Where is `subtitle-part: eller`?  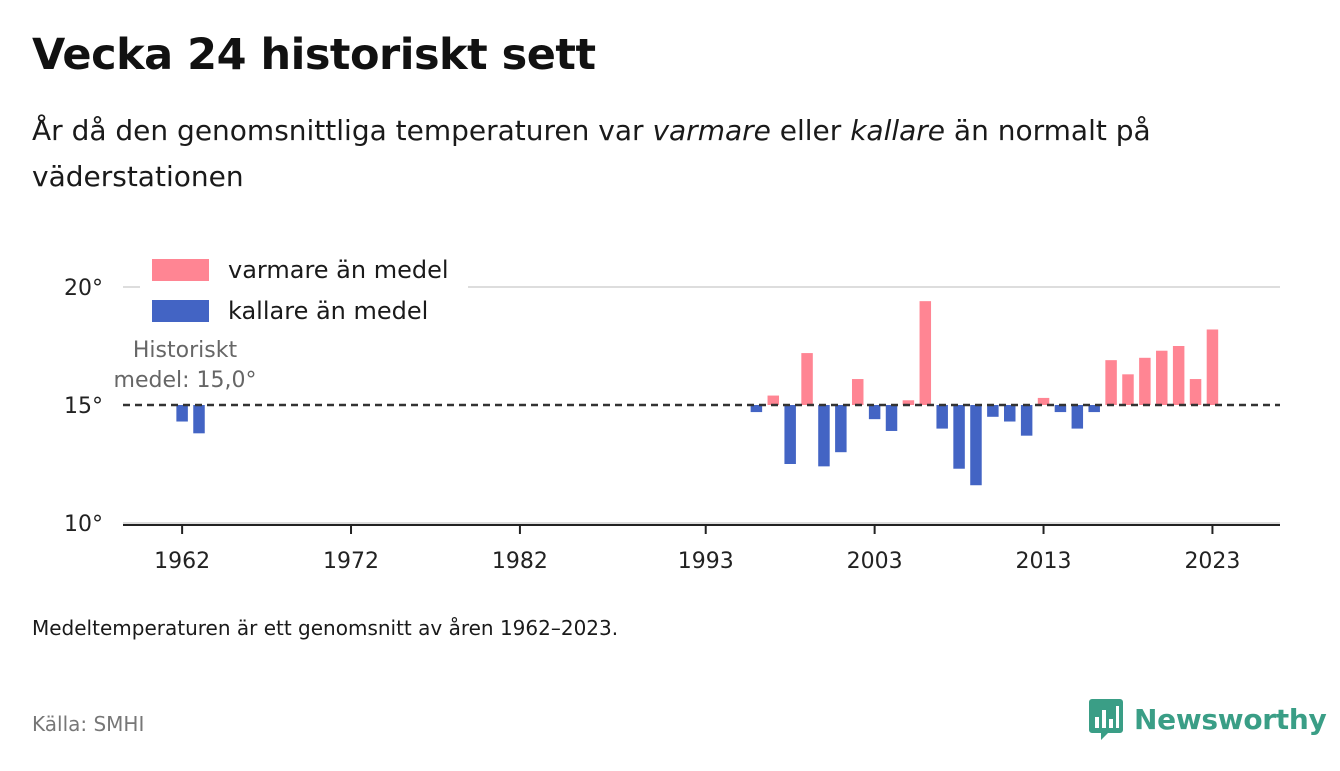 subtitle-part: eller is located at coordinates (810, 130).